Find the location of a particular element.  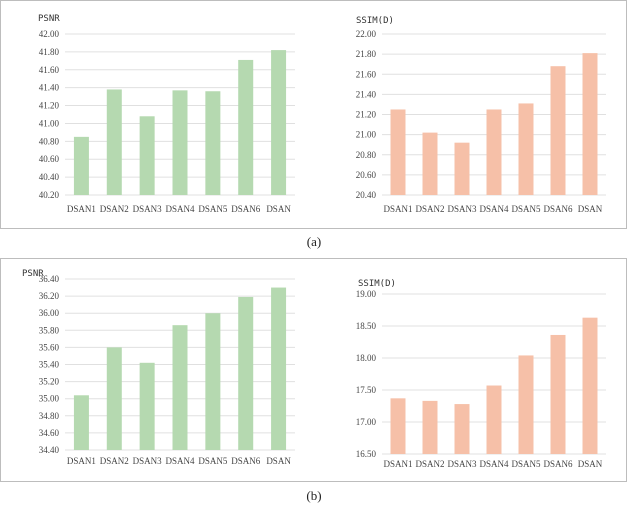

y-tick-label: 35.40 is located at coordinates (49, 365).